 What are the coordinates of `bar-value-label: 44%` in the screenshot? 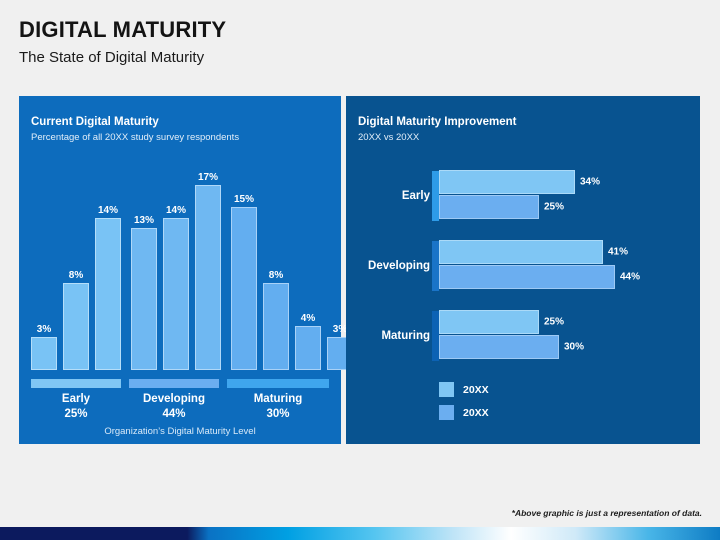 It's located at (630, 277).